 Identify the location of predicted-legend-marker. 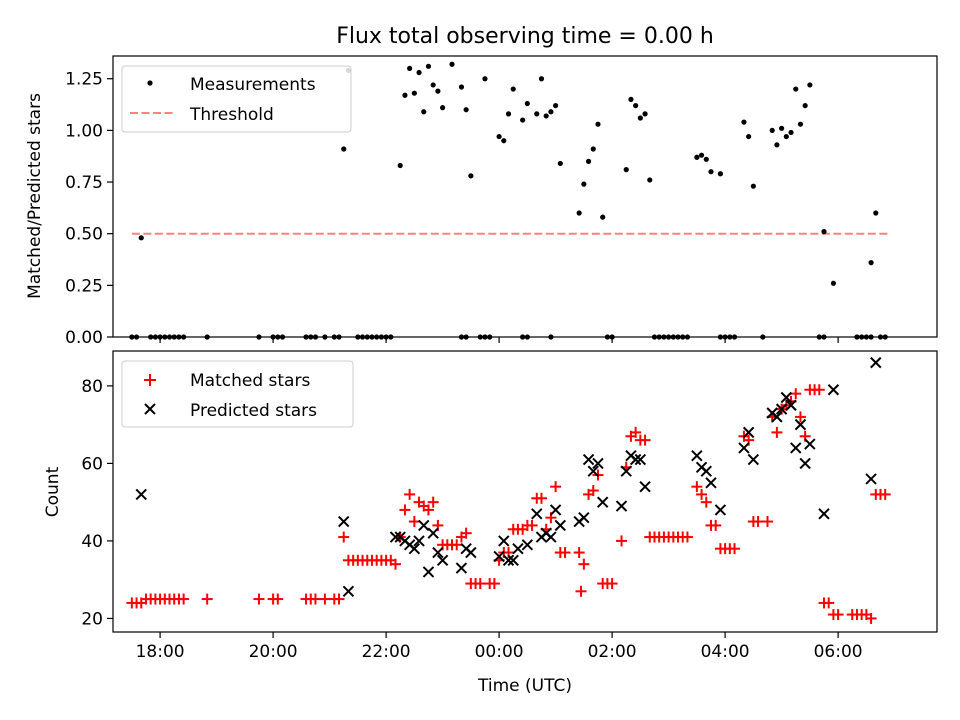
(150, 409).